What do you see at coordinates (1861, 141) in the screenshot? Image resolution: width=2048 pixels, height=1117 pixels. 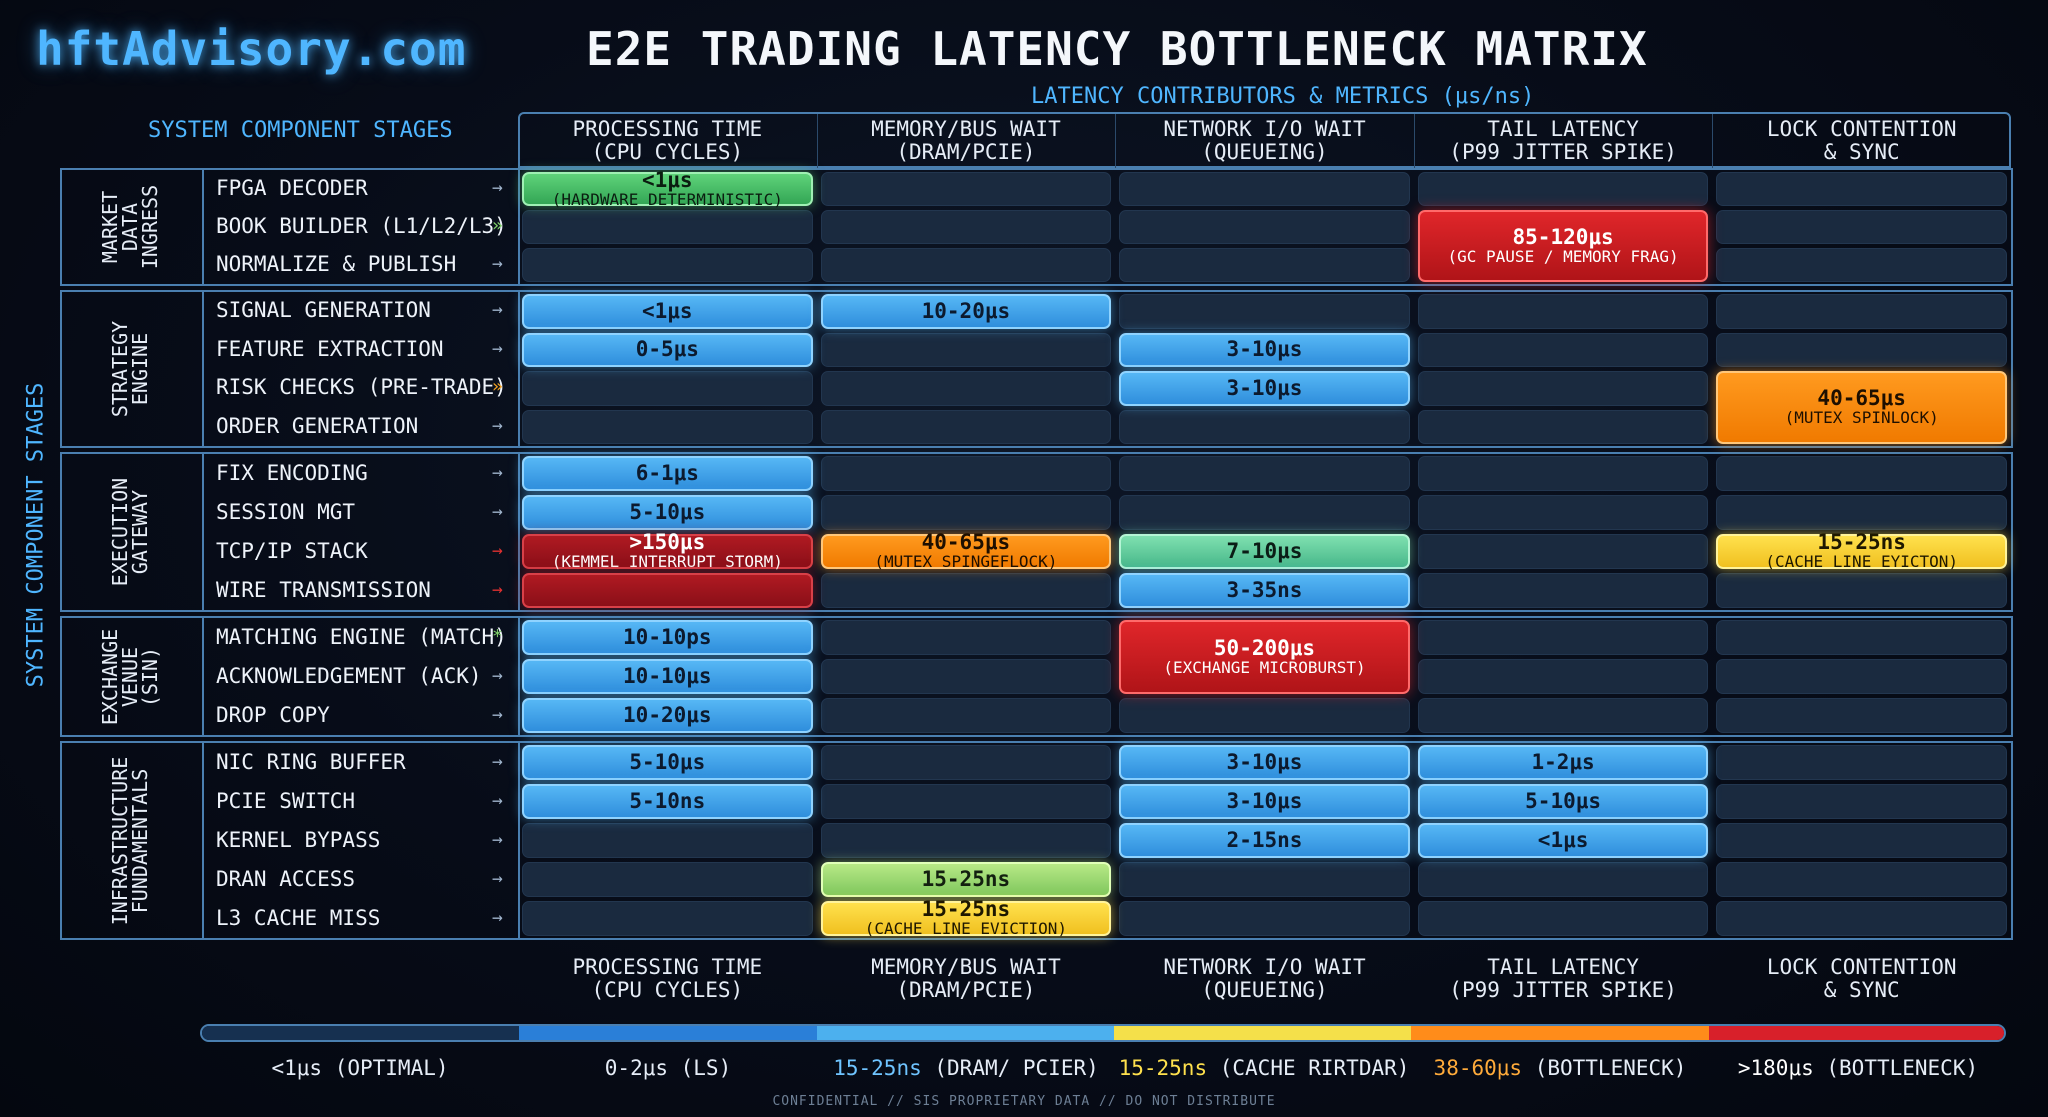 I see `column-header: LOCK CONTENTION & SYNC` at bounding box center [1861, 141].